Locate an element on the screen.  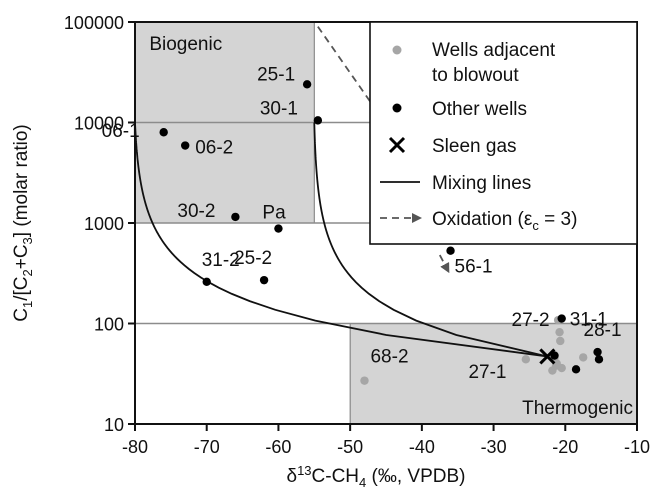
y-tick-label-3: 10000 is located at coordinates (99, 124).